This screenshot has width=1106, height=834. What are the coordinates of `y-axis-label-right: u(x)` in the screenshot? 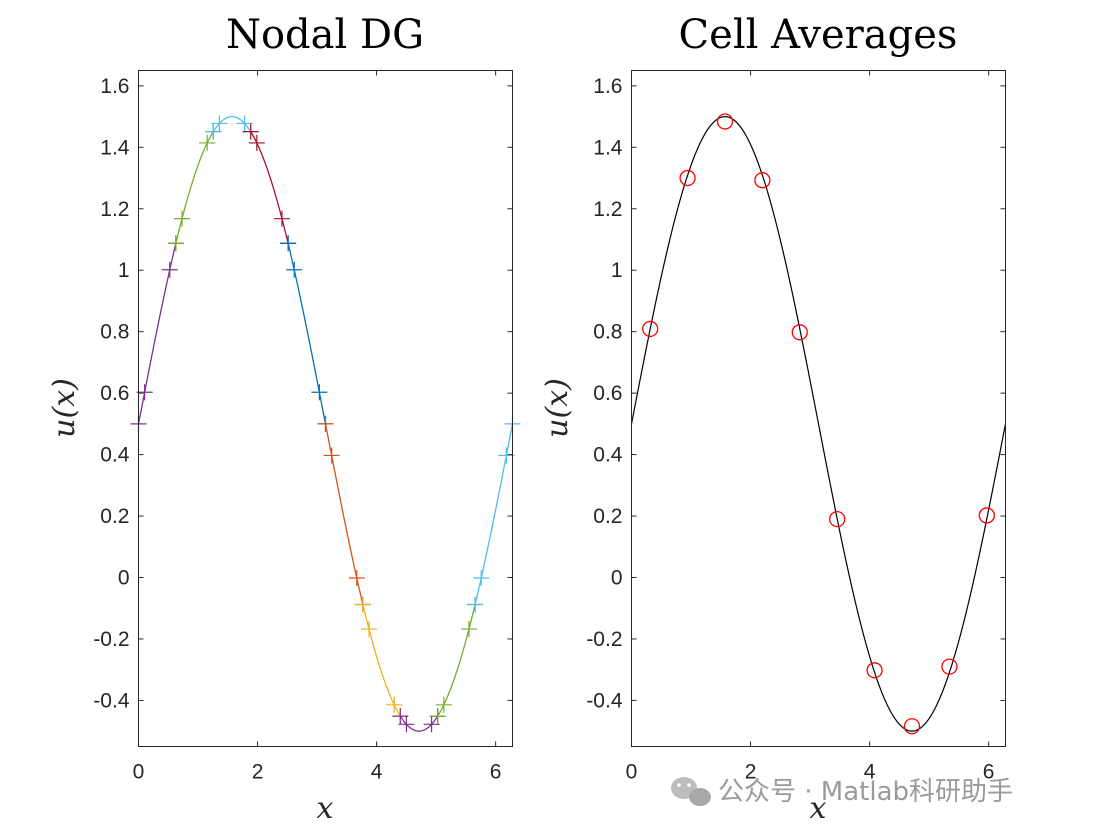 It's located at (557, 408).